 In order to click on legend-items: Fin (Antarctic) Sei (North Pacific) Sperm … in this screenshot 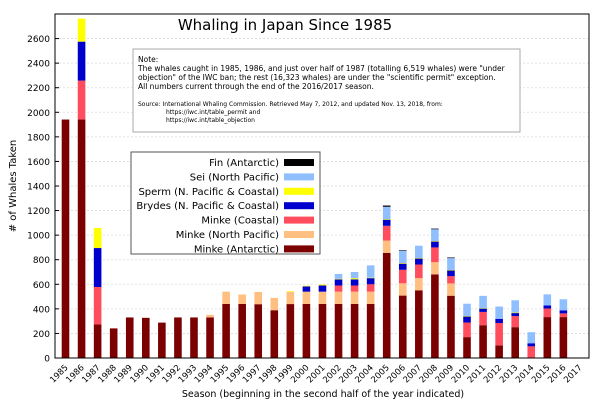, I will do `click(225, 206)`.